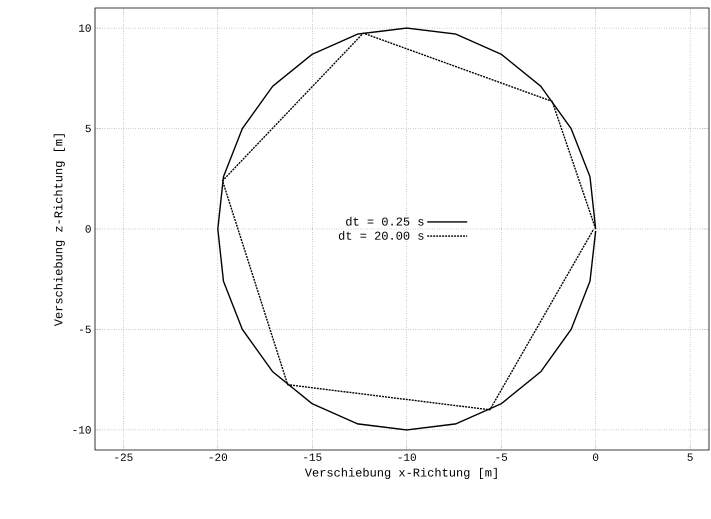 The height and width of the screenshot is (519, 711). What do you see at coordinates (400, 474) in the screenshot?
I see `x-axis-title: Verschiebung x-Richtung [m]` at bounding box center [400, 474].